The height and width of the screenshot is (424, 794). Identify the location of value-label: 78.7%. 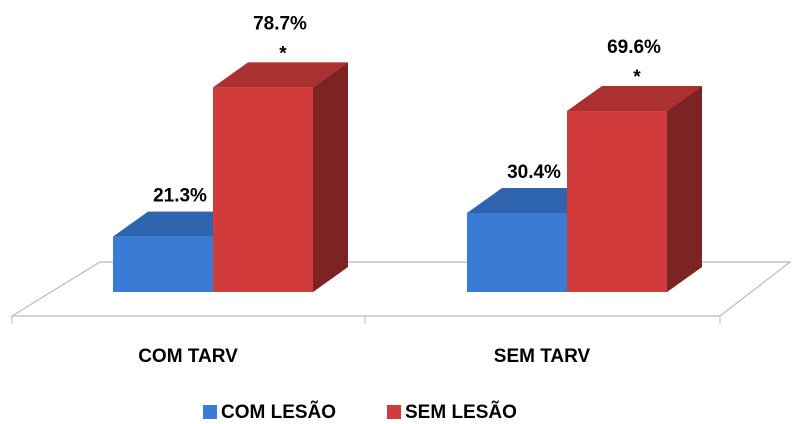
(280, 23).